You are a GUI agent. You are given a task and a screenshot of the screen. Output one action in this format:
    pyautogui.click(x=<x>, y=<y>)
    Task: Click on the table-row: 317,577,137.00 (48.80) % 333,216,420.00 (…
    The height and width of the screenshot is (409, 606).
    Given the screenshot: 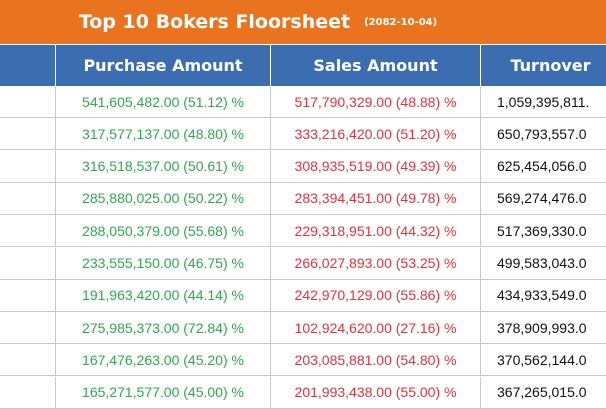 What is the action you would take?
    pyautogui.click(x=303, y=134)
    